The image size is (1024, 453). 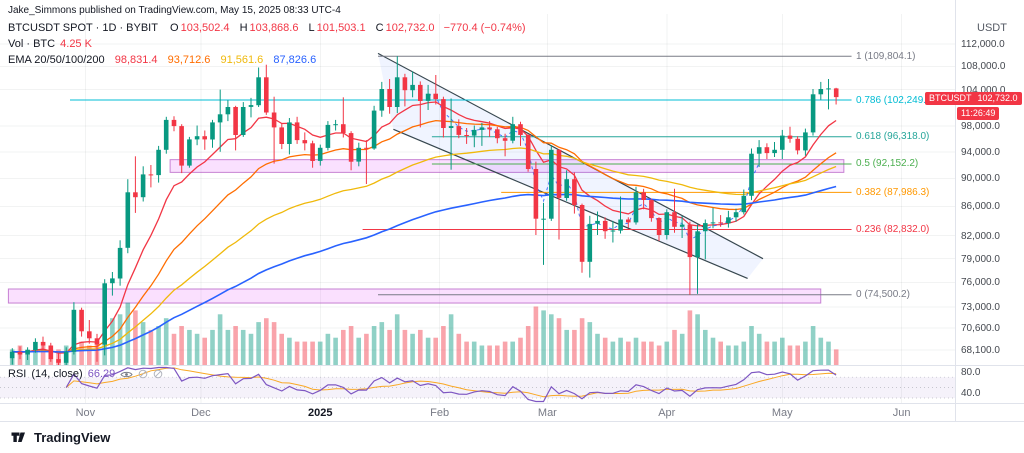 What do you see at coordinates (983, 44) in the screenshot?
I see `price-tick-label: 112,000.0` at bounding box center [983, 44].